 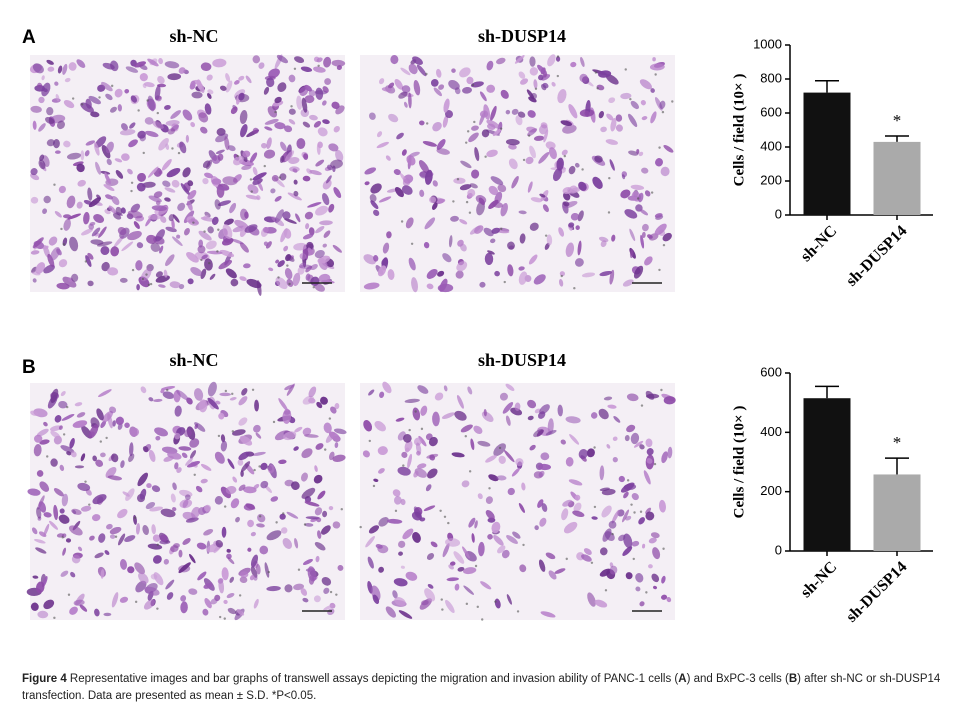 What do you see at coordinates (29, 367) in the screenshot?
I see `panel-label: B` at bounding box center [29, 367].